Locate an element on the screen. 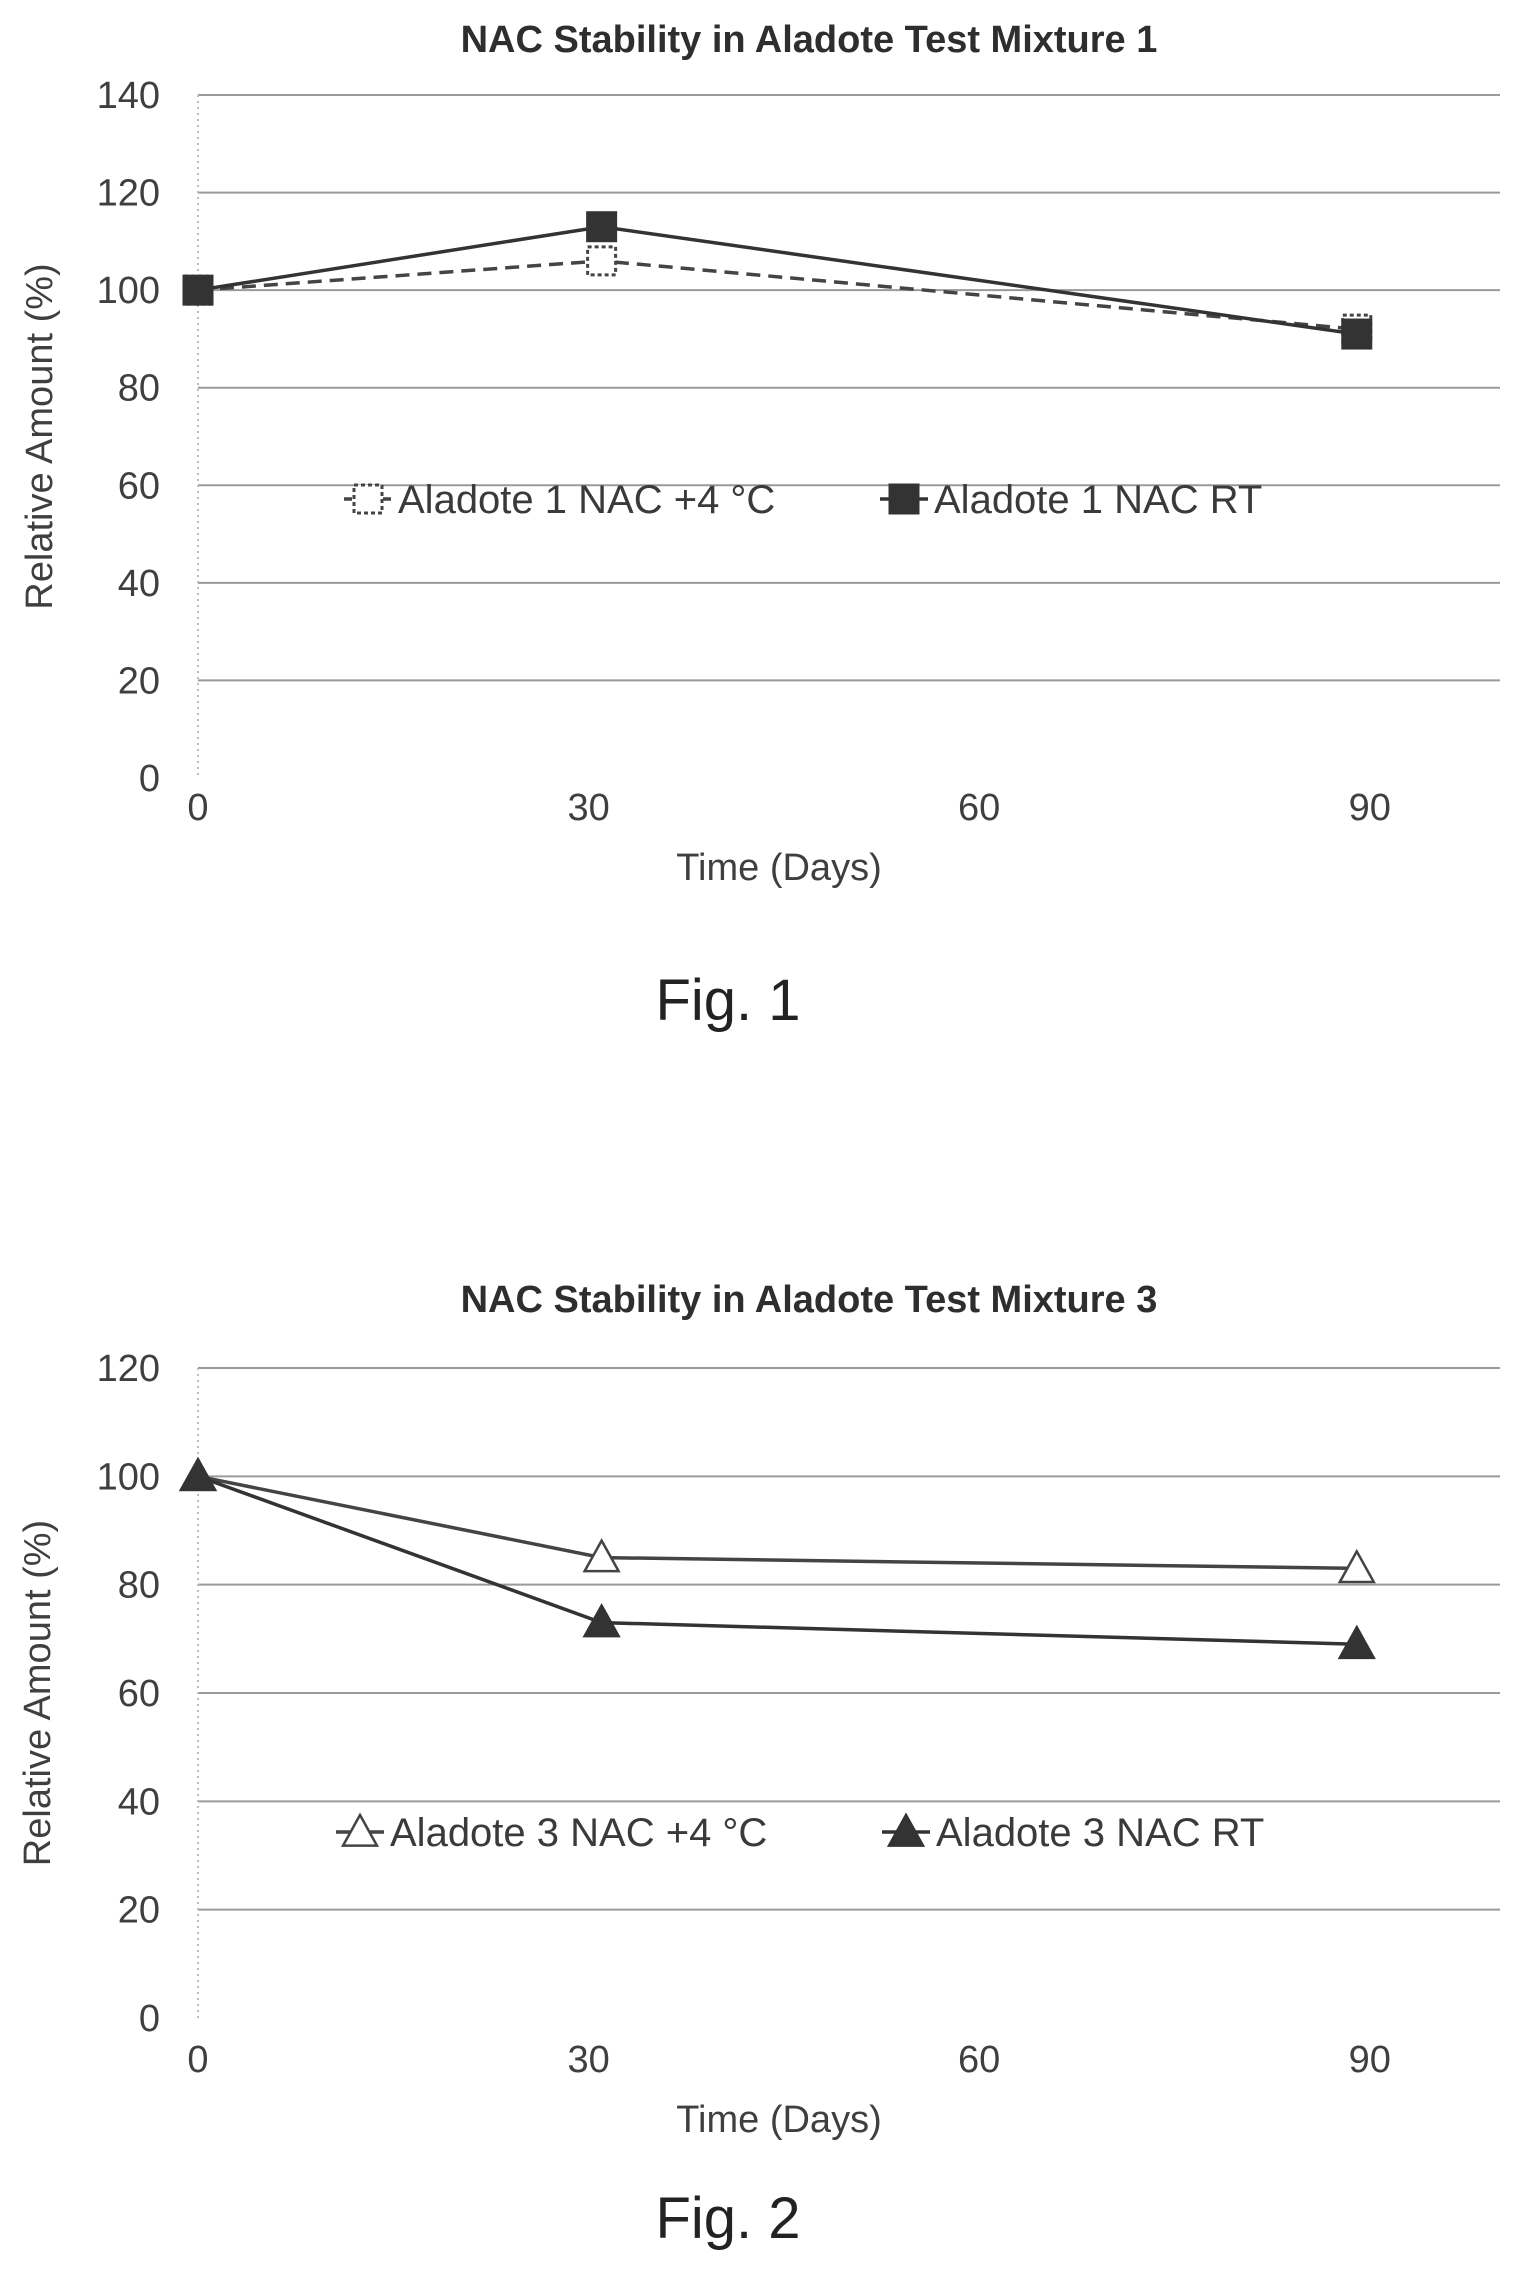 This screenshot has height=2276, width=1518. legend-label: Aladote 3 NAC RT is located at coordinates (1100, 1833).